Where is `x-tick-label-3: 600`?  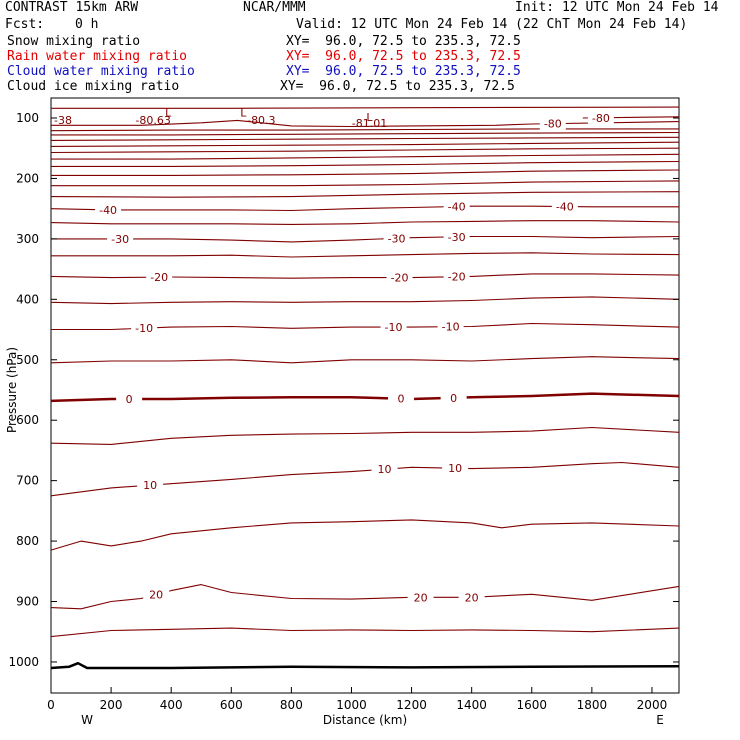 x-tick-label-3: 600 is located at coordinates (231, 705).